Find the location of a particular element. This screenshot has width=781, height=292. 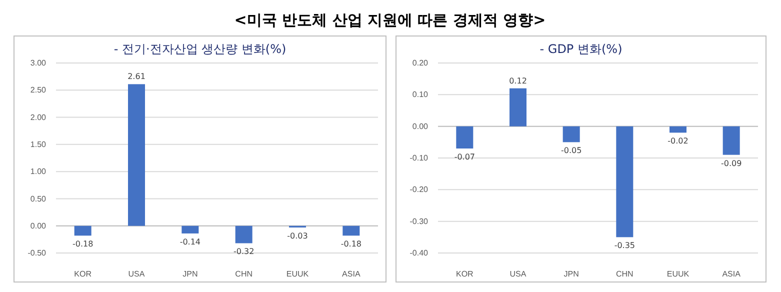

data-label: -0.14 is located at coordinates (190, 241).